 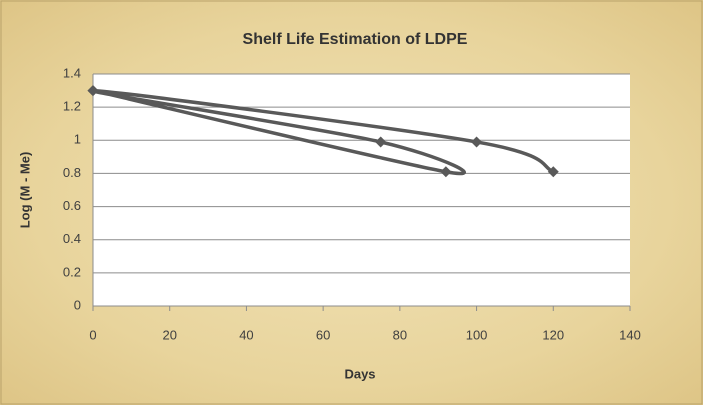 What do you see at coordinates (169, 334) in the screenshot?
I see `x-tick-label: 20` at bounding box center [169, 334].